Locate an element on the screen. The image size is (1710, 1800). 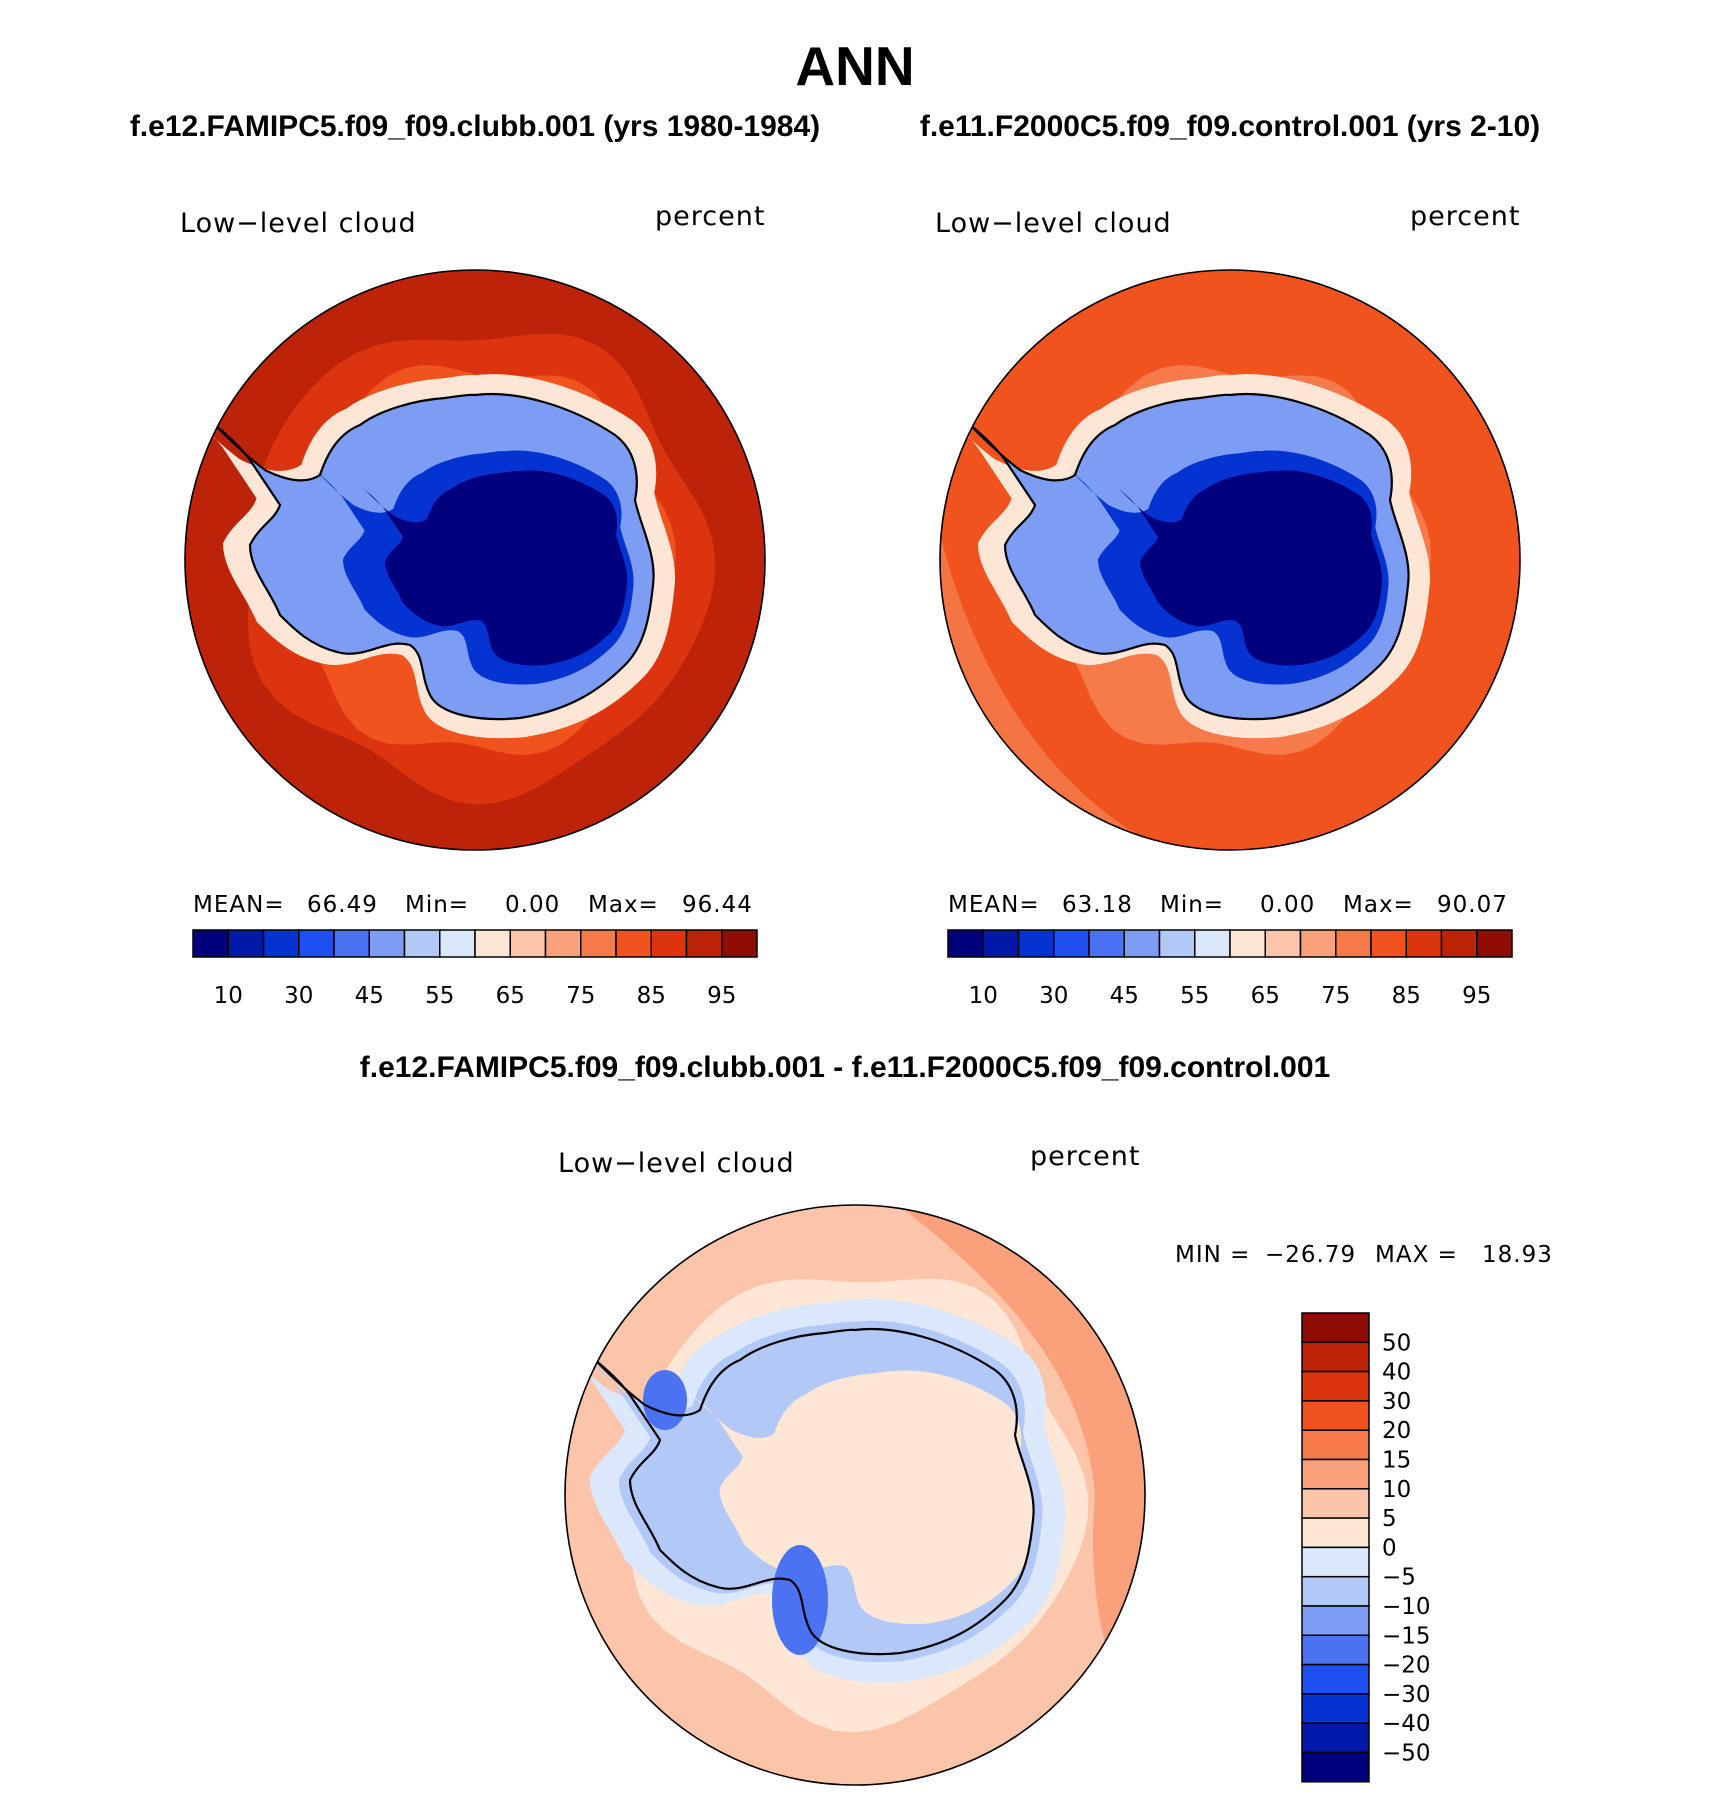
panel-c-colorbar-tick-label: 50 is located at coordinates (1396, 1343).